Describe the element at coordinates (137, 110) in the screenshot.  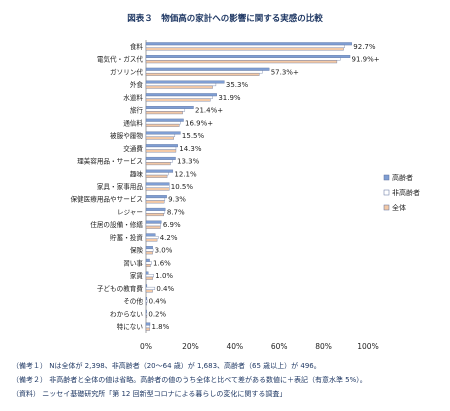
I see `category-label: 旅行` at that location.